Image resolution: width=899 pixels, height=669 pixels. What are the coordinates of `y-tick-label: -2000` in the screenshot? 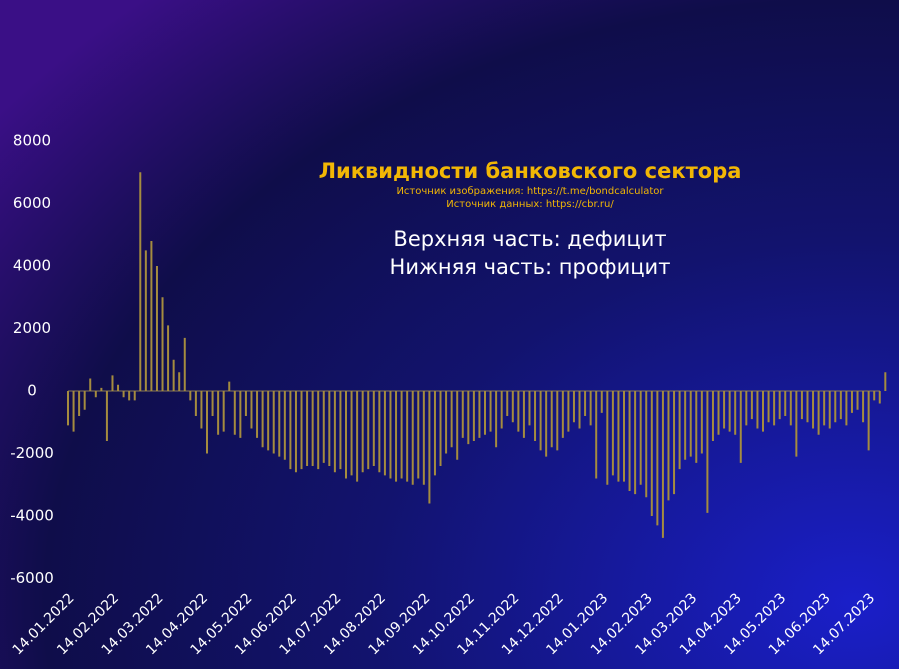 It's located at (32, 453).